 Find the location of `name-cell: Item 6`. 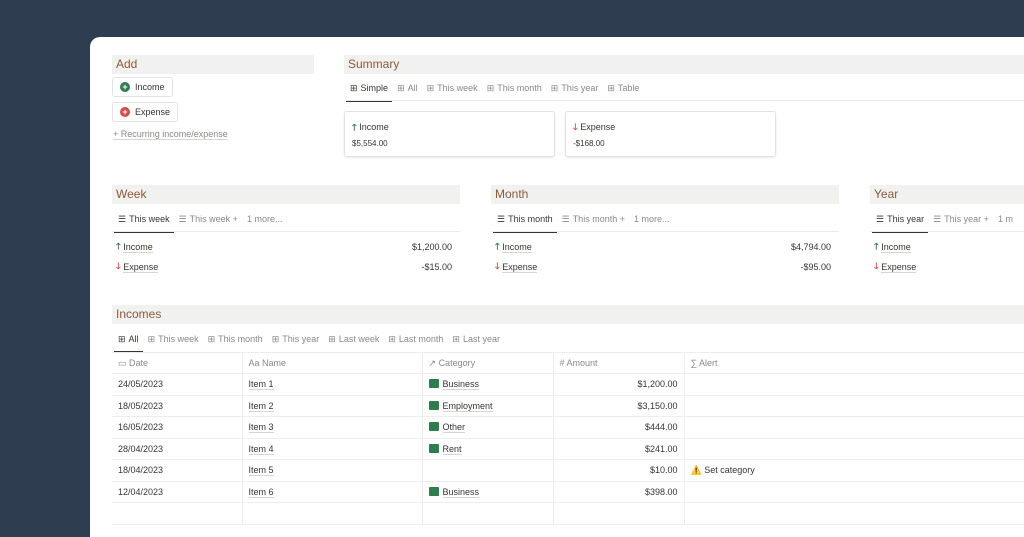

name-cell: Item 6 is located at coordinates (332, 492).